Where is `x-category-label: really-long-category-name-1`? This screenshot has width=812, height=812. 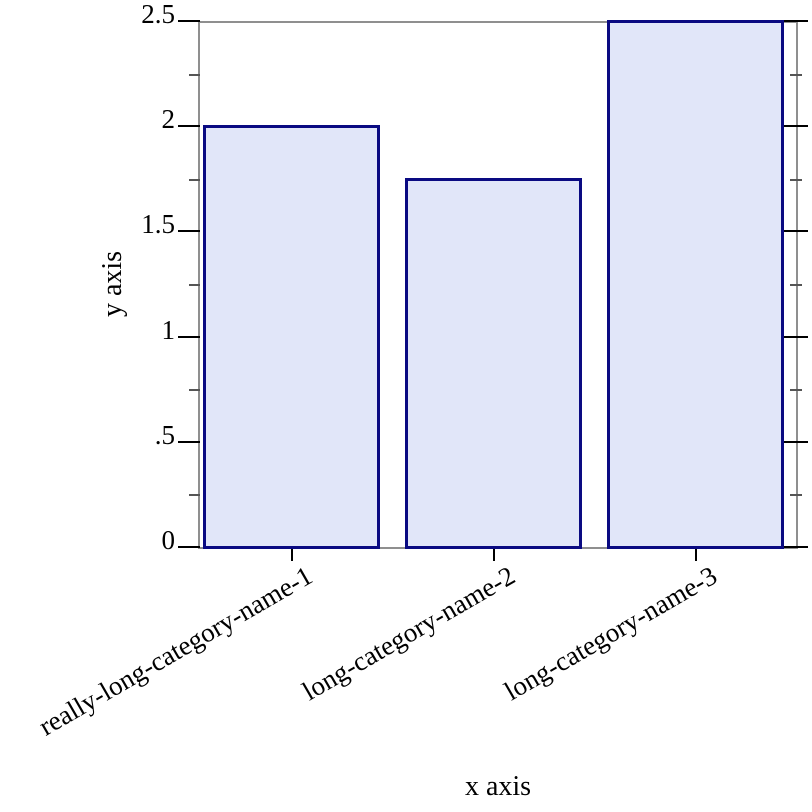
x-category-label: really-long-category-name-1 is located at coordinates (175, 651).